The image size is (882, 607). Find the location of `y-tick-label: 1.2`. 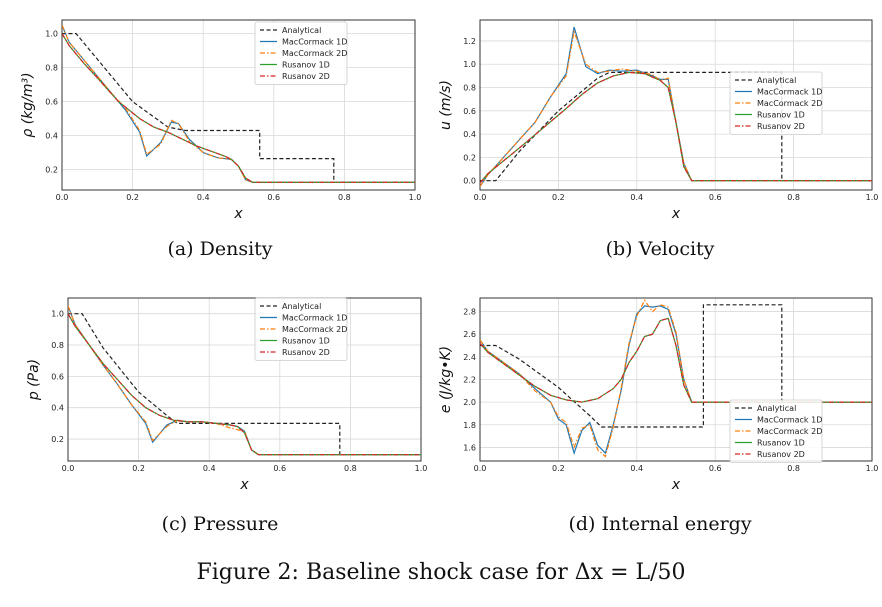

y-tick-label: 1.2 is located at coordinates (469, 41).